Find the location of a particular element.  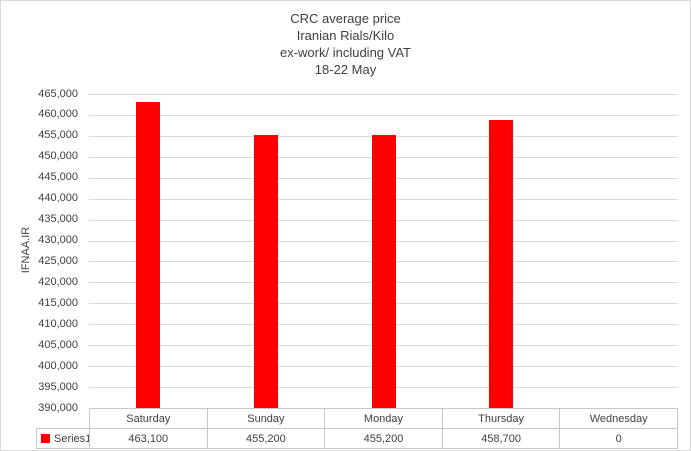

y-tick-label: 455,000 is located at coordinates (58, 135).